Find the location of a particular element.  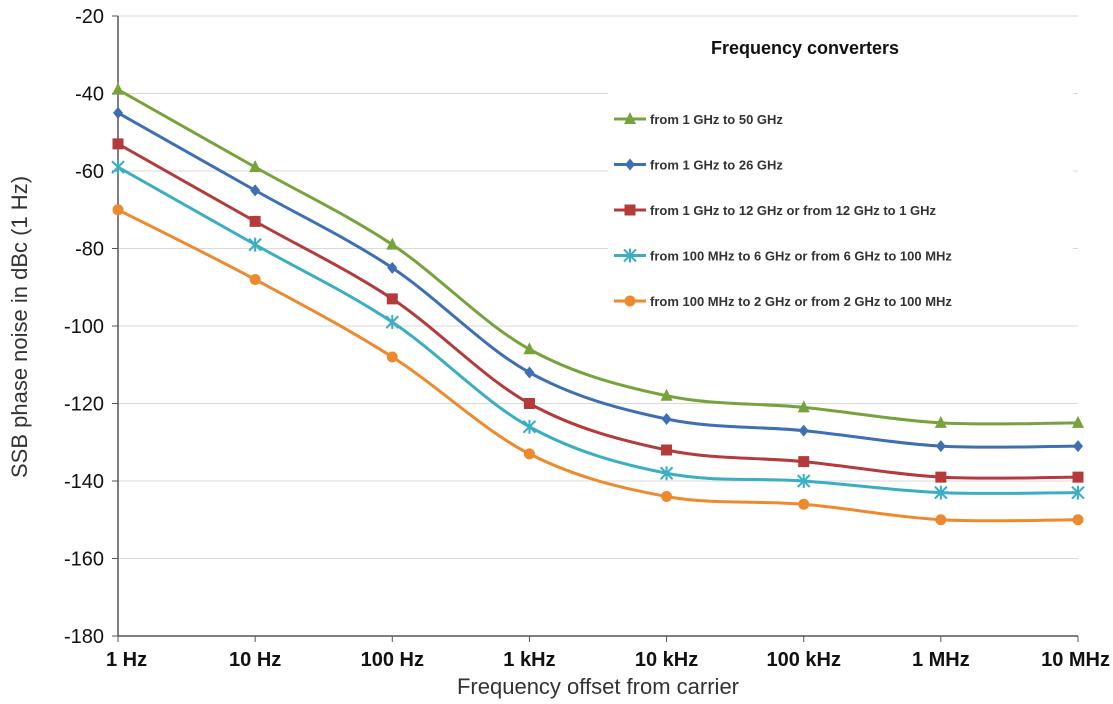

y-tick-label: -80 is located at coordinates (89, 250).